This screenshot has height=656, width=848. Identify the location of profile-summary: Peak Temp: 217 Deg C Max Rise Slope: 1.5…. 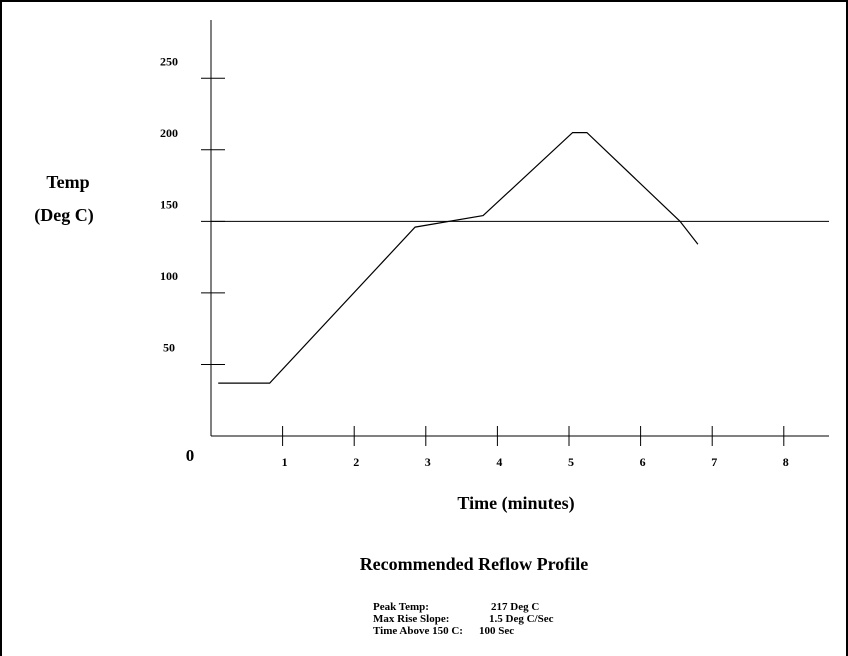
(463, 619).